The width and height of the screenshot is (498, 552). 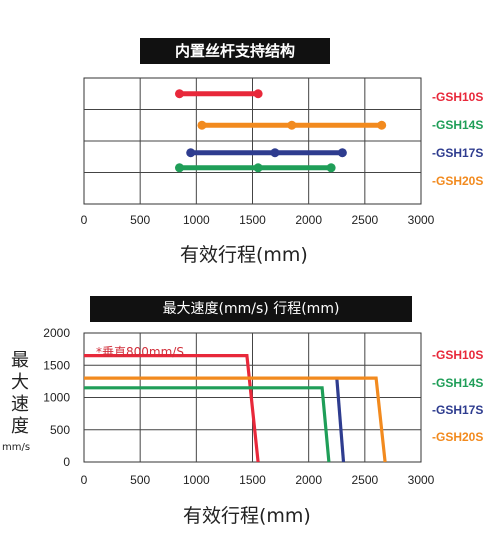 What do you see at coordinates (458, 125) in the screenshot?
I see `legend-top-gsh14s: -GSH14S` at bounding box center [458, 125].